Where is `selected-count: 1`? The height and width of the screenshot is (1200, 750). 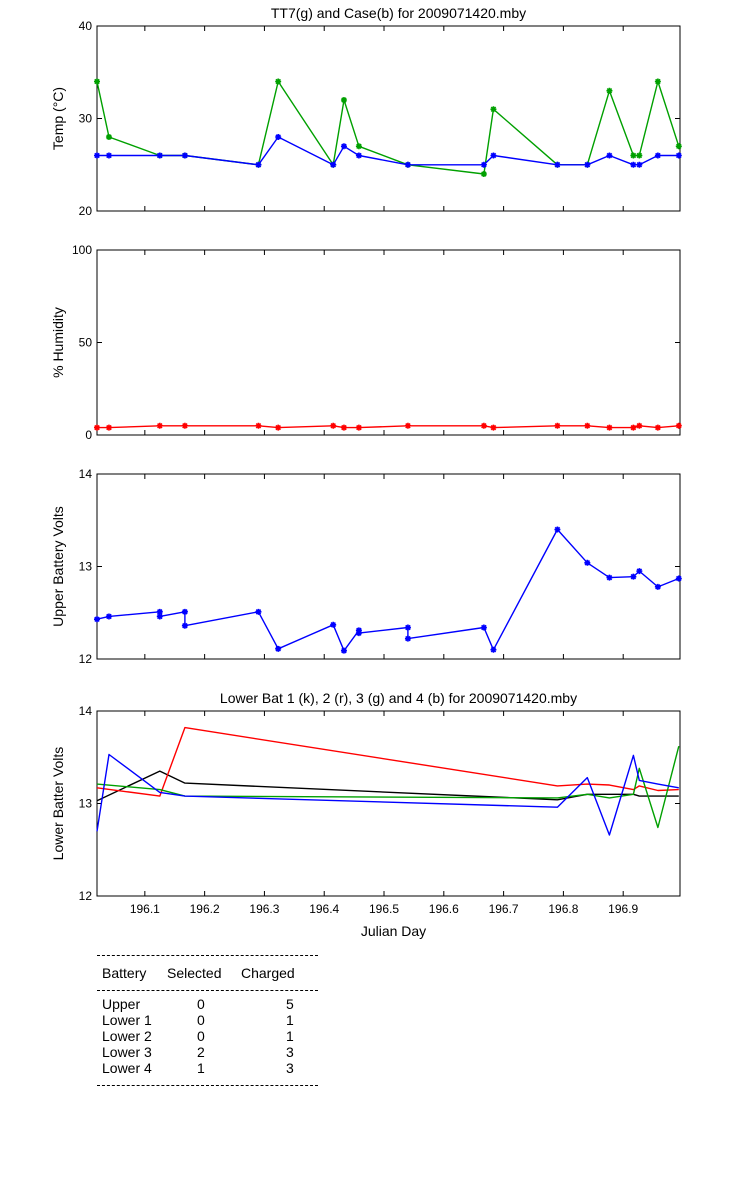 selected-count: 1 is located at coordinates (201, 1068).